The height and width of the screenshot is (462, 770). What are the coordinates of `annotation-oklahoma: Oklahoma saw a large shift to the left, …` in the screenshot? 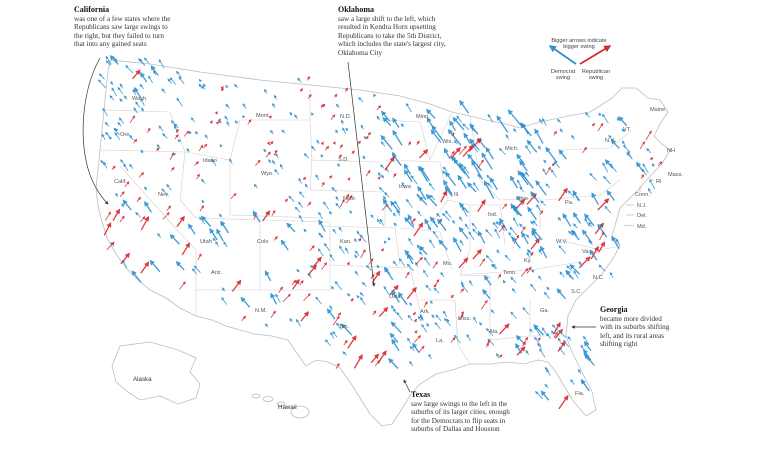 It's located at (413, 31).